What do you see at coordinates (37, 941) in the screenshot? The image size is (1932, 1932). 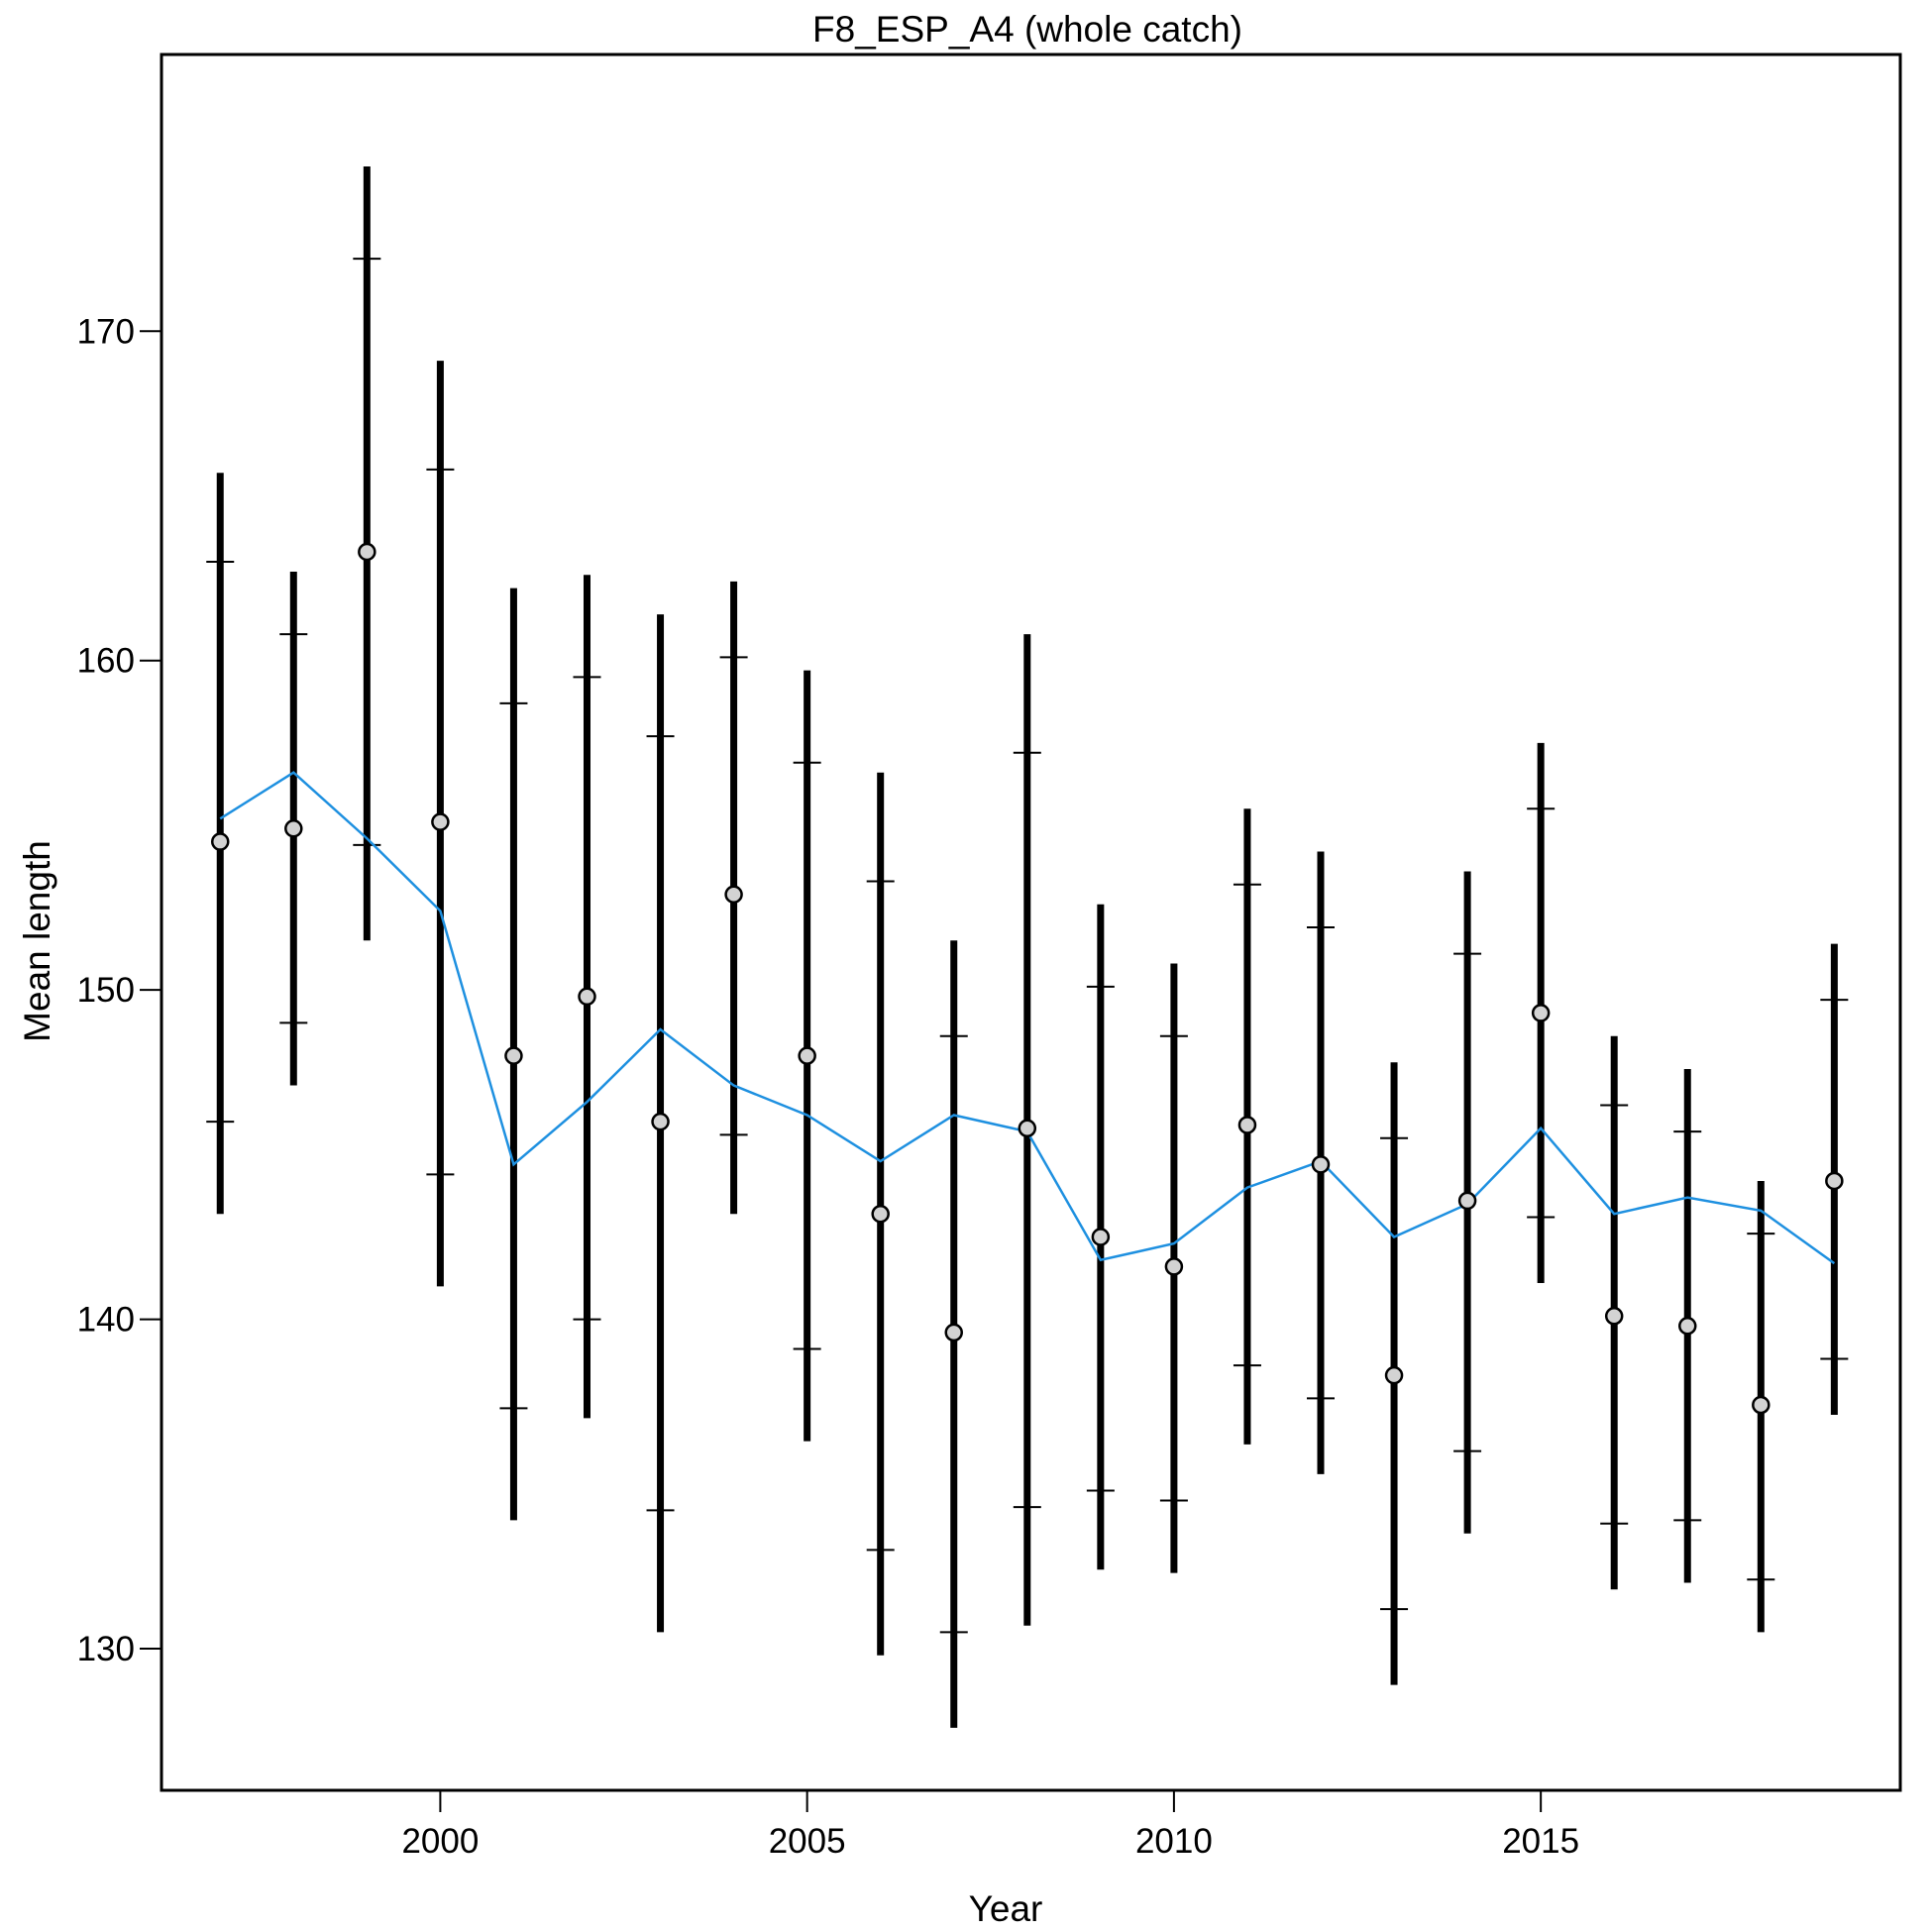 I see `y-axis-label: Mean length` at bounding box center [37, 941].